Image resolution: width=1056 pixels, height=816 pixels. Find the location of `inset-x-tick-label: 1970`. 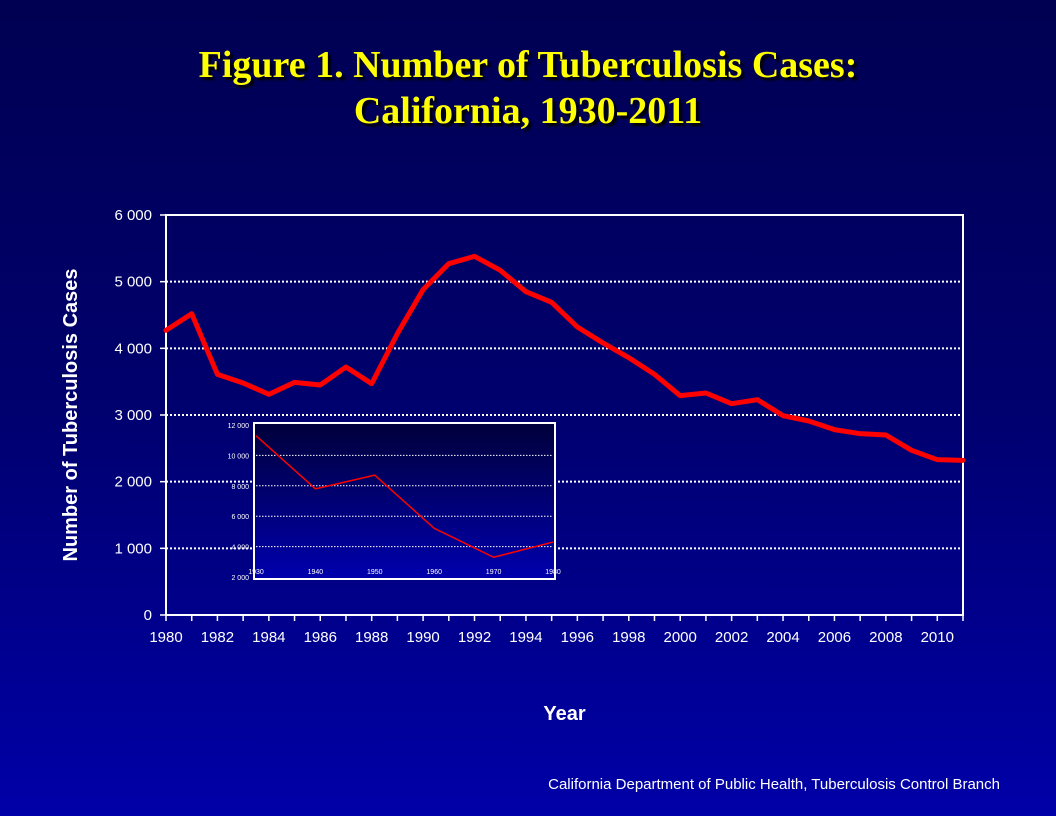

inset-x-tick-label: 1970 is located at coordinates (494, 572).